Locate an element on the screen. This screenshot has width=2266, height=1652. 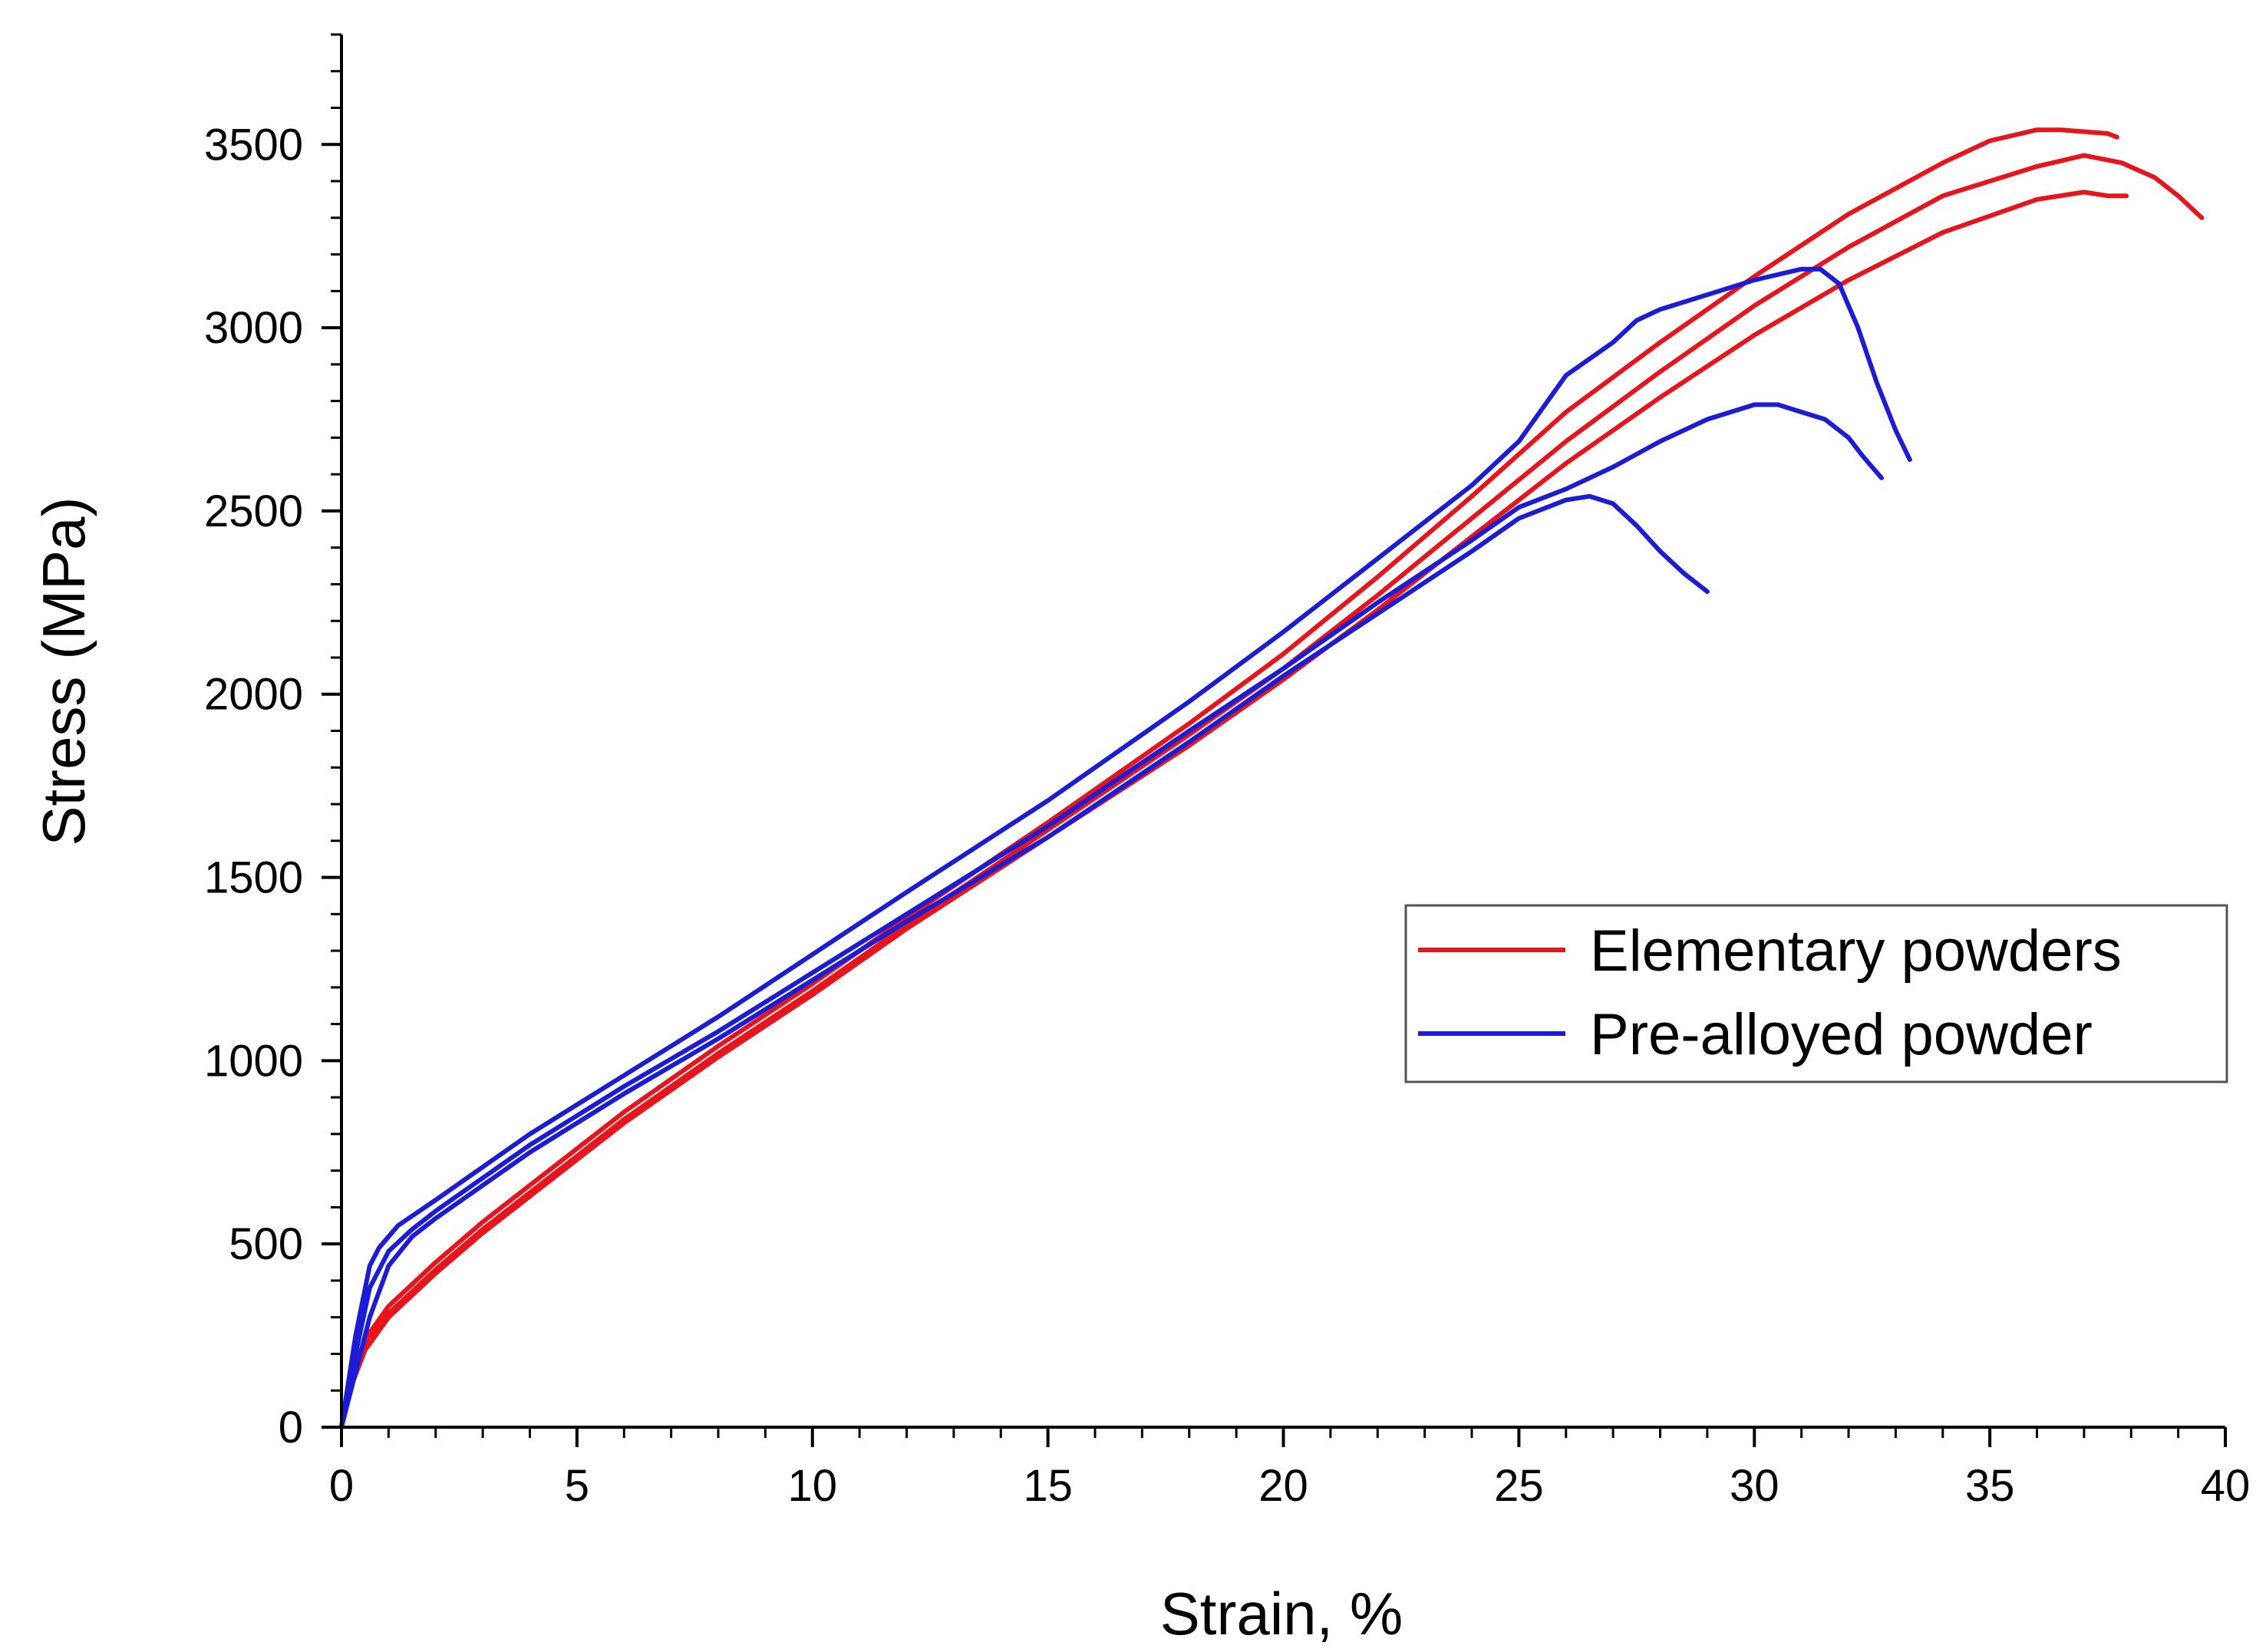
x-tick-label-20: 20 is located at coordinates (1283, 1486).